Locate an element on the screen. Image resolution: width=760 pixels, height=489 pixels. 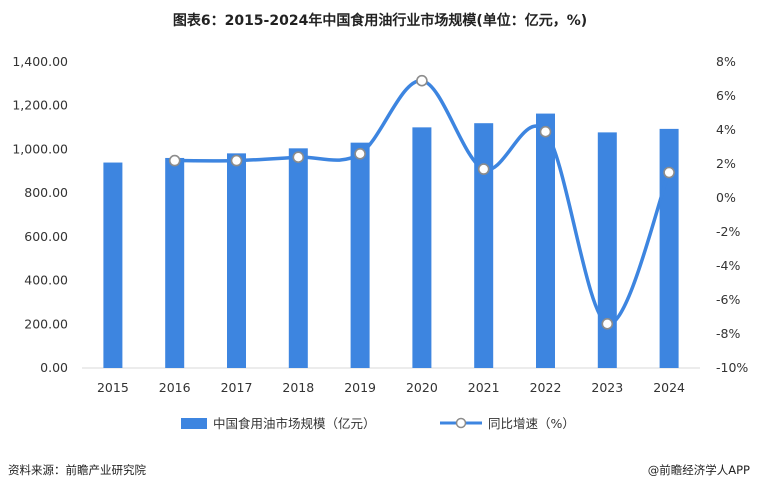
chart-title: 图表6：2015-2024年中国食用油行业市场规模(单位：亿元，%) is located at coordinates (380, 21).